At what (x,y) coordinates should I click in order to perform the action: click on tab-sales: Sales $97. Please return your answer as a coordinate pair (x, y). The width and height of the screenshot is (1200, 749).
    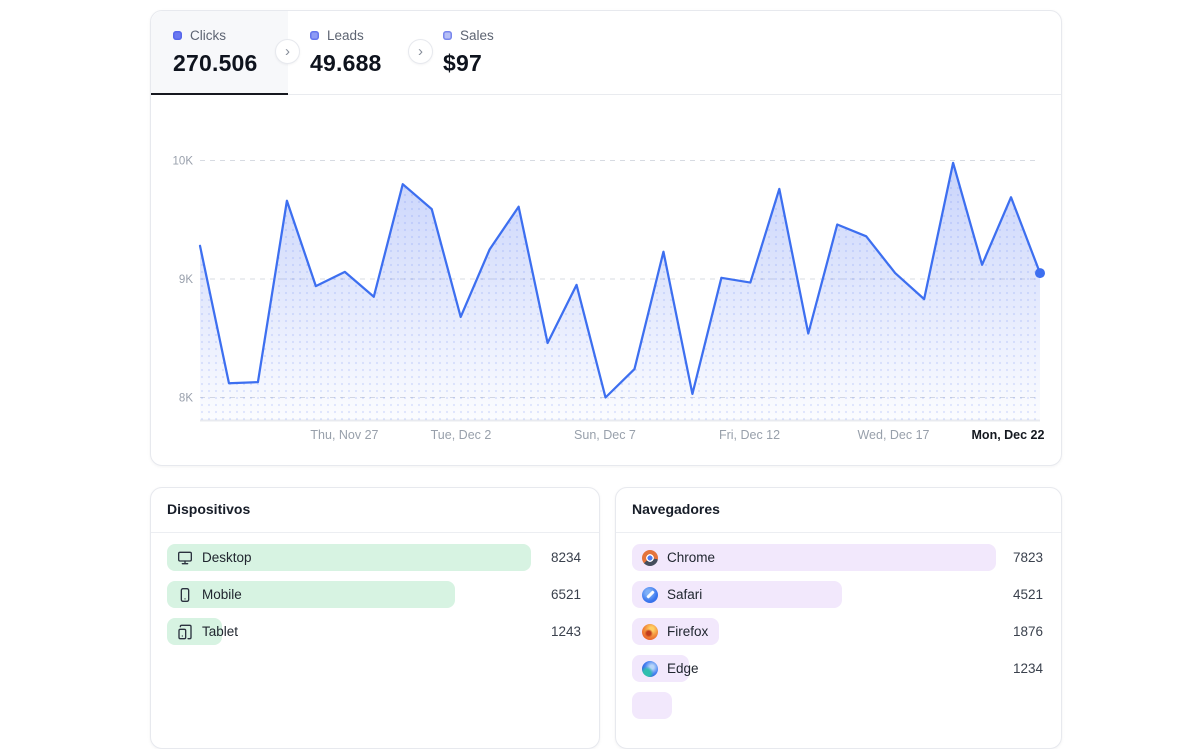
    Looking at the image, I should click on (487, 52).